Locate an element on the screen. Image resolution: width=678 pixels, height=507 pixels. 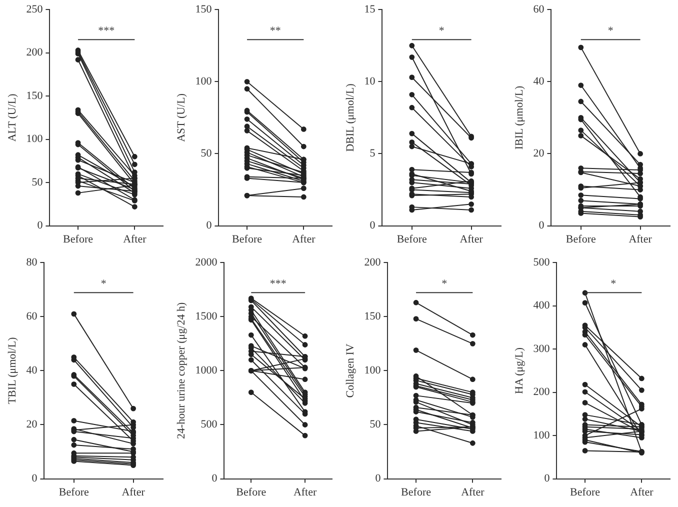
y-tick-label: 80 is located at coordinates (32, 262).